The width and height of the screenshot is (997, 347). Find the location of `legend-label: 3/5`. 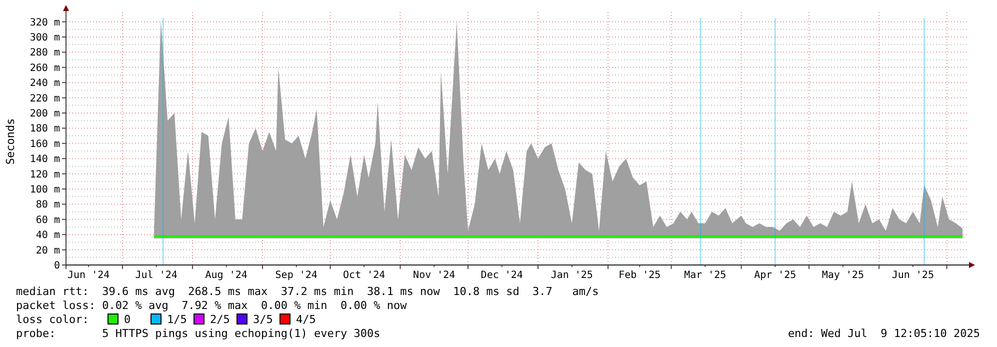

legend-label: 3/5 is located at coordinates (263, 319).